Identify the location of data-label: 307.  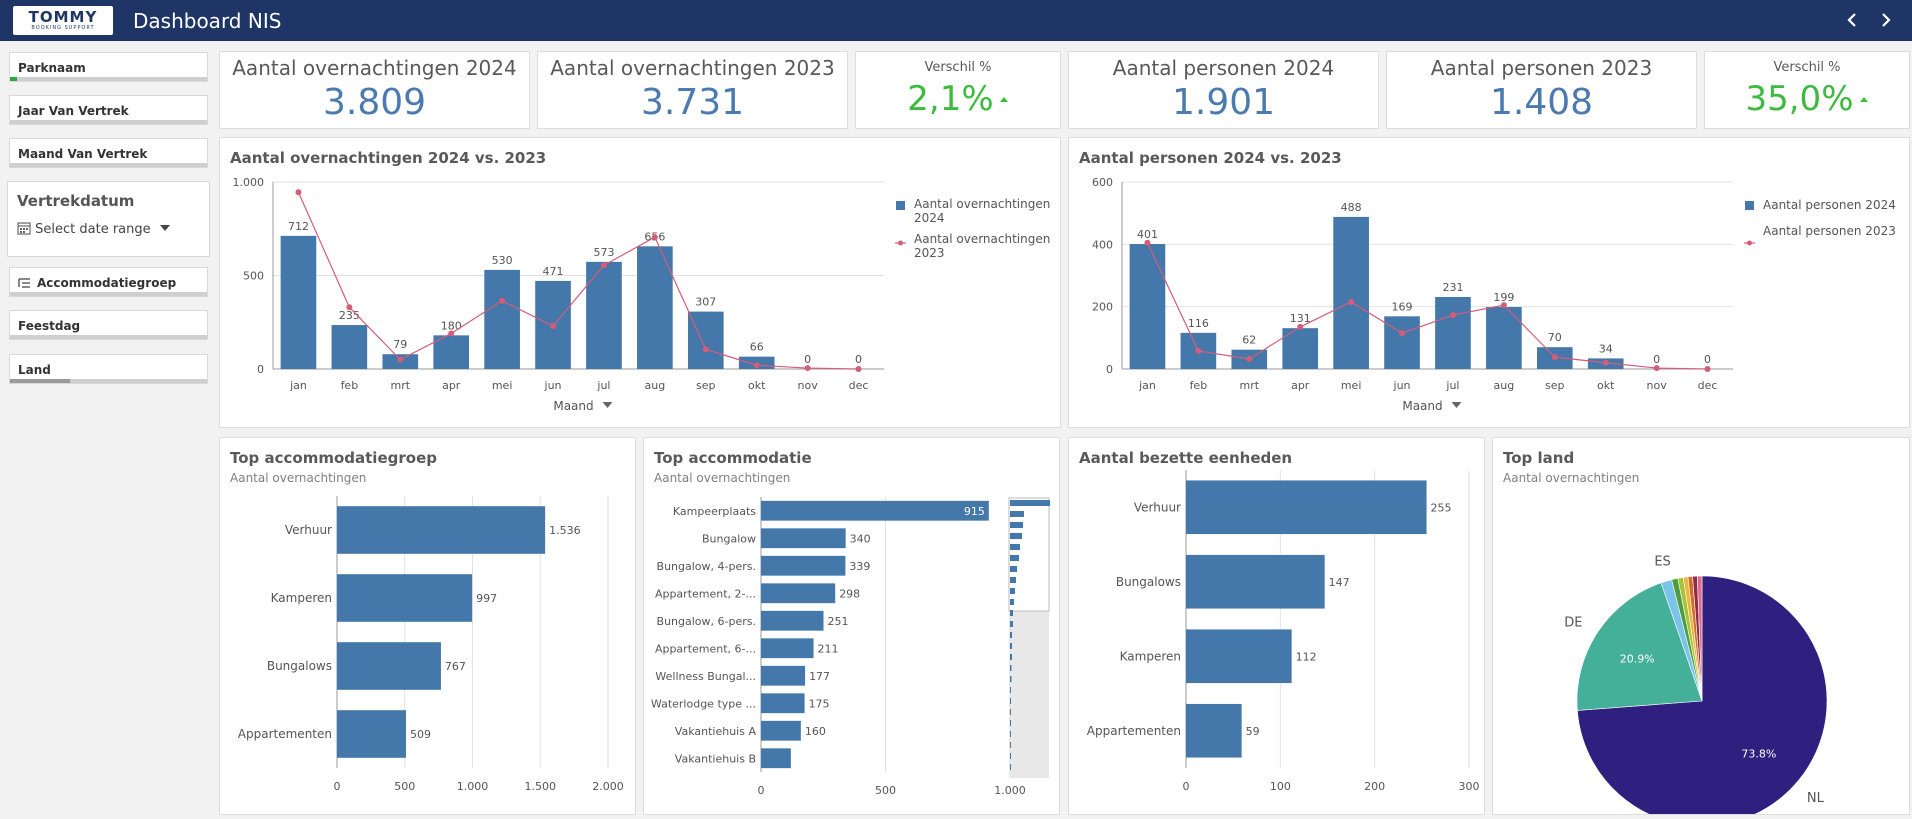
(705, 302).